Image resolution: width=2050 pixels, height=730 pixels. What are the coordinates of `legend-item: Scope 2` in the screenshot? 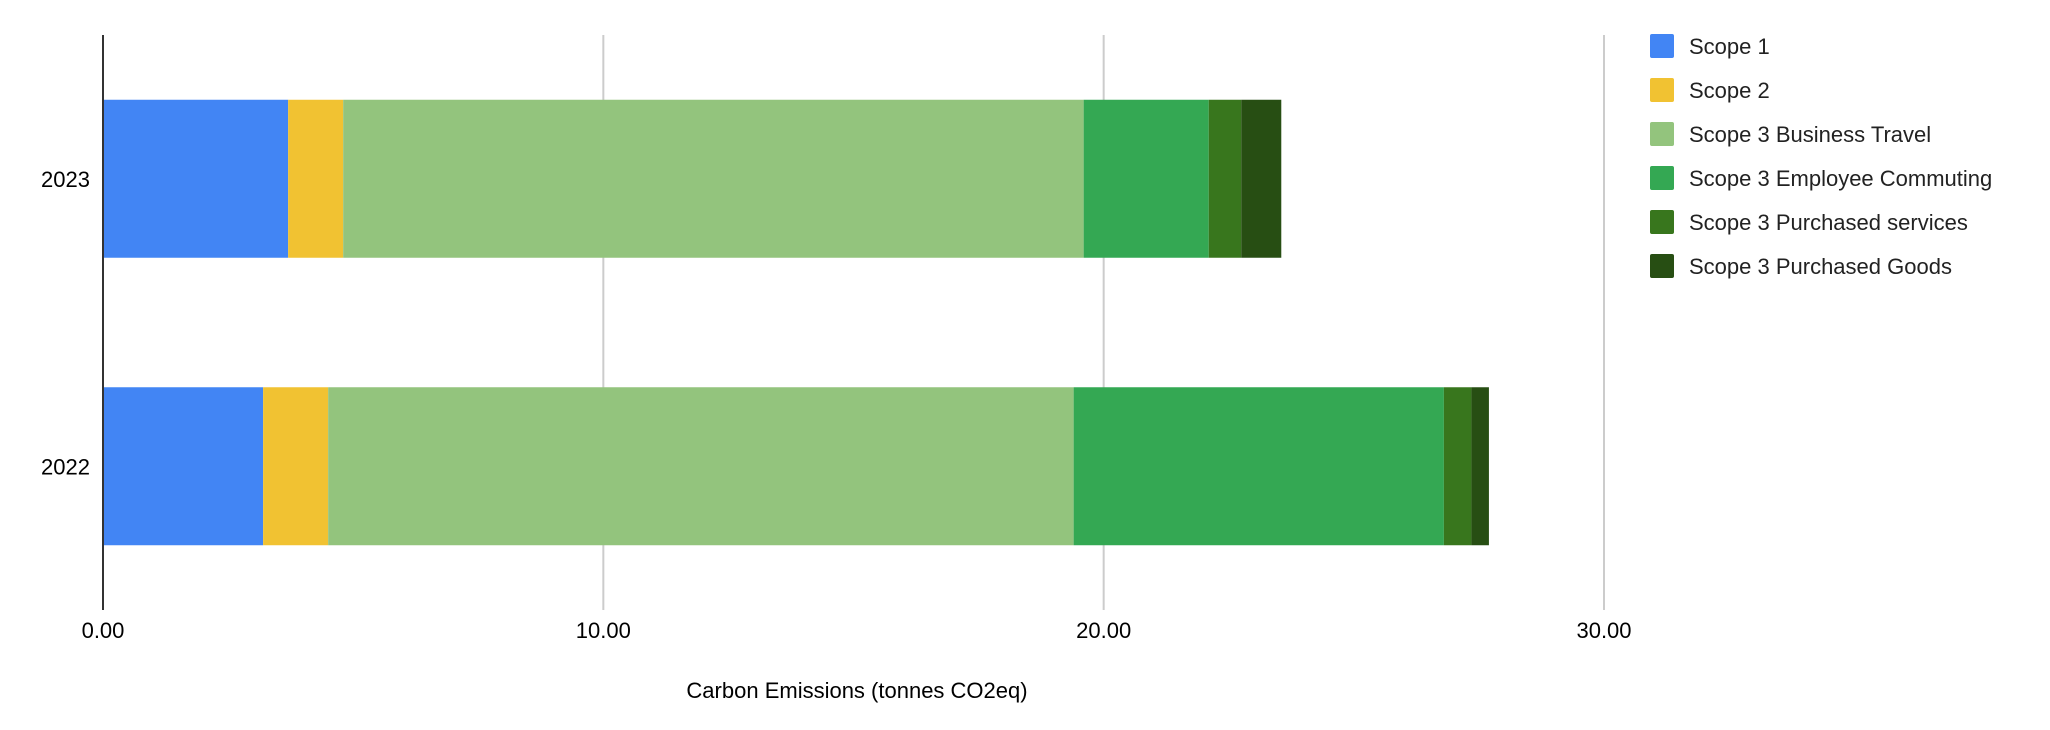 It's located at (1710, 90).